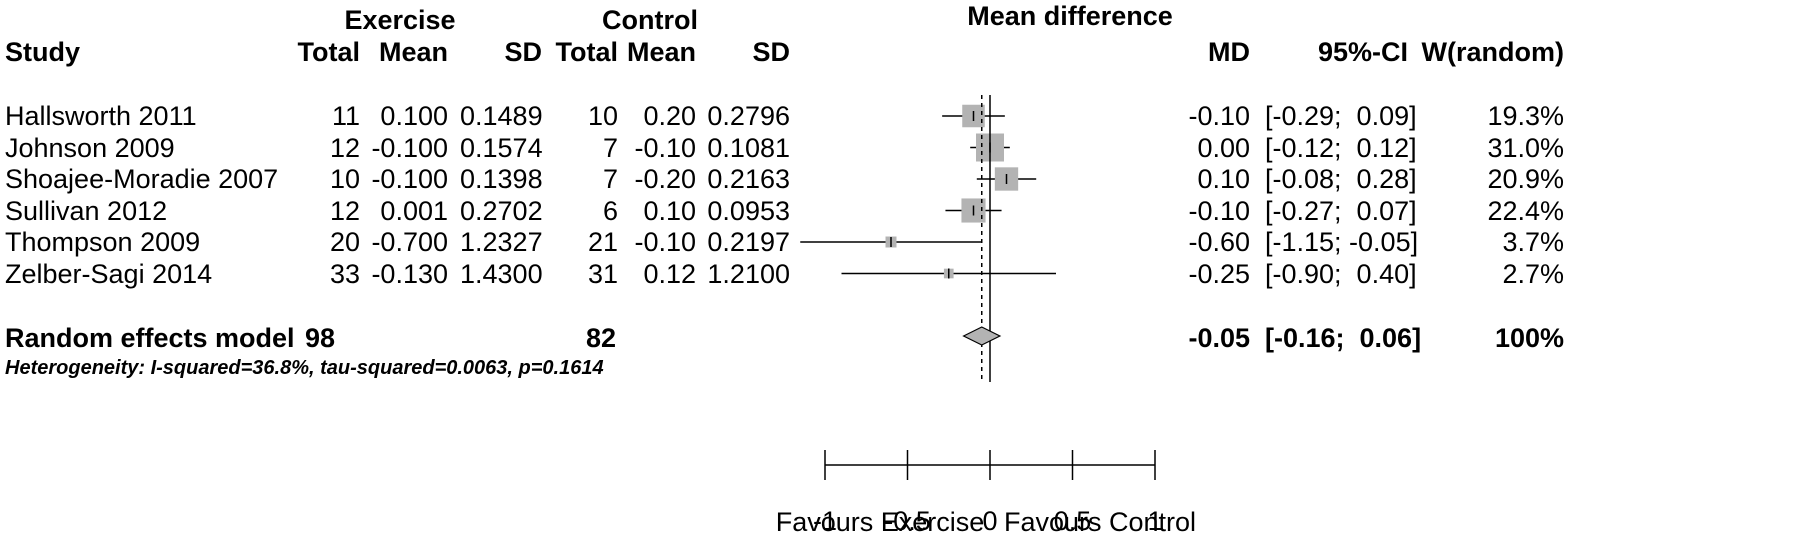  What do you see at coordinates (748, 273) in the screenshot?
I see `ct-sd: 1.2100` at bounding box center [748, 273].